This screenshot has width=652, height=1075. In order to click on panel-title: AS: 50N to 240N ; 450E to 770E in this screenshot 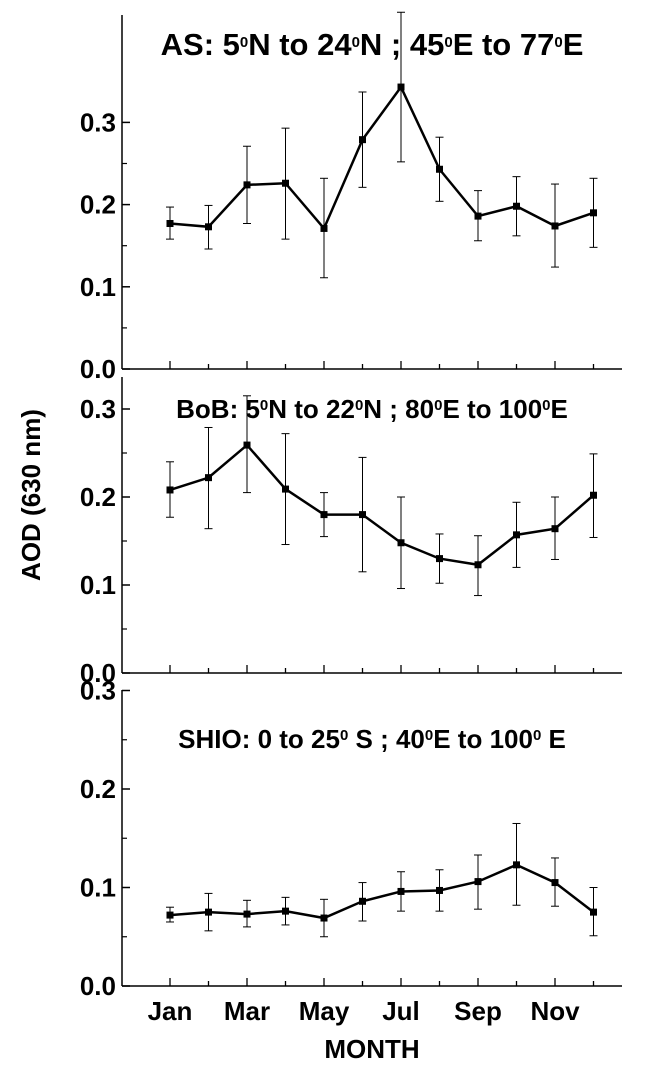, I will do `click(372, 44)`.